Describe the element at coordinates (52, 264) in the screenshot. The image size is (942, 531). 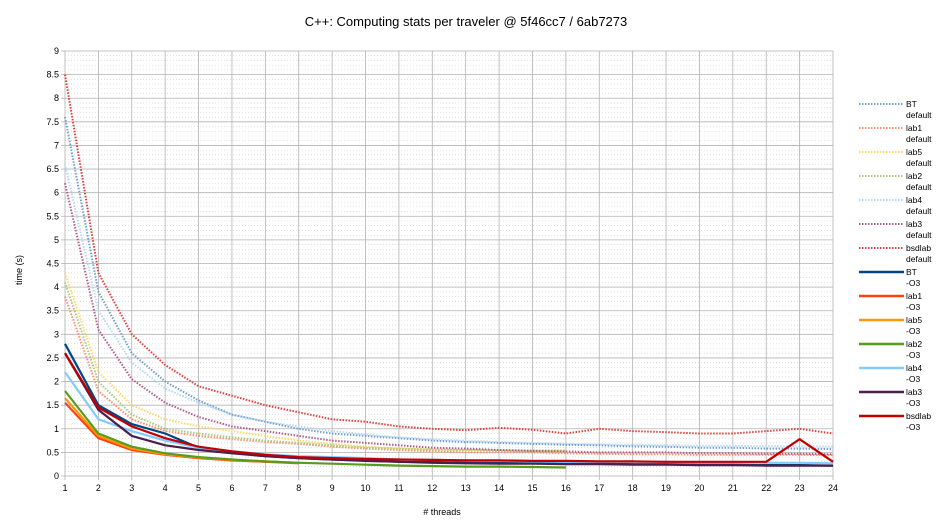
I see `y-tick-label: 4.5` at that location.